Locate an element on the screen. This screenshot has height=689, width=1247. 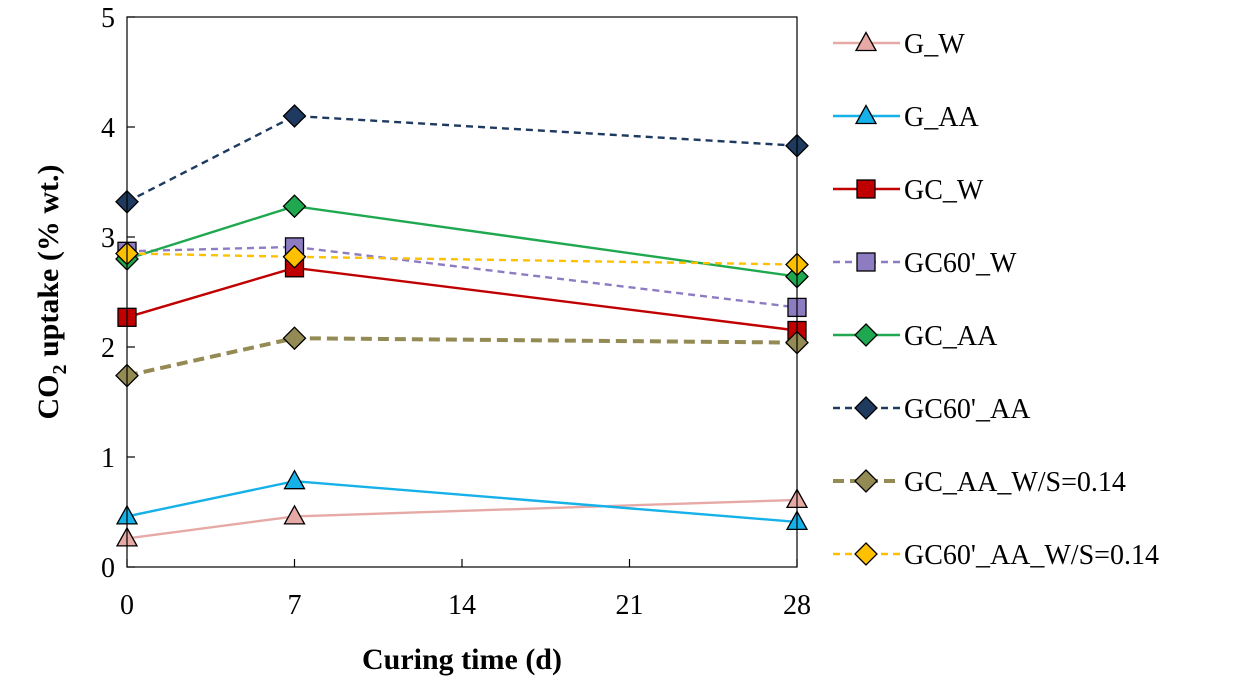
x-tick-label: 14 is located at coordinates (462, 605).